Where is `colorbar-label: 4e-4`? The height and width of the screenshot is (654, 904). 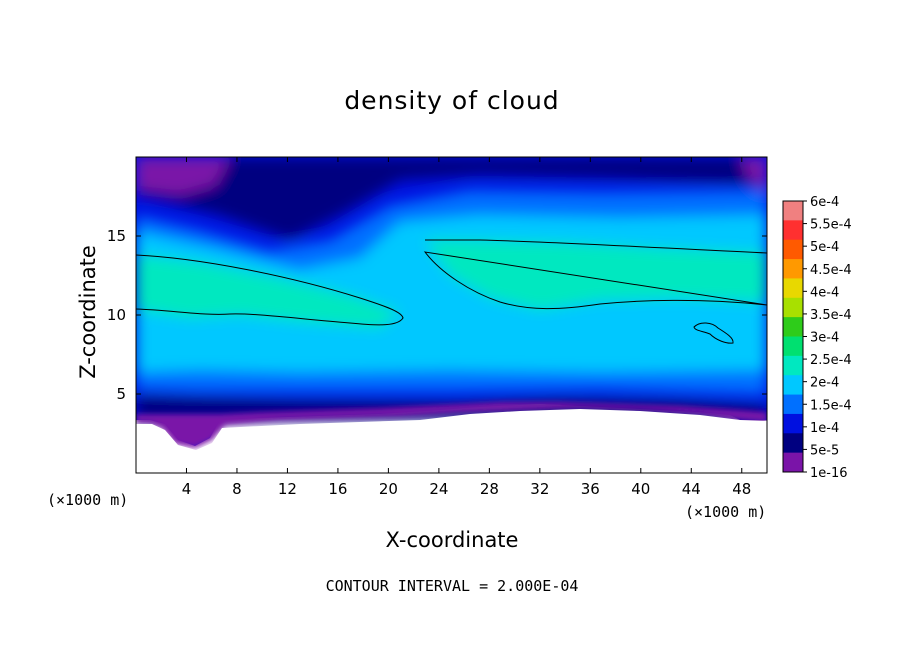
colorbar-label: 4e-4 is located at coordinates (824, 292).